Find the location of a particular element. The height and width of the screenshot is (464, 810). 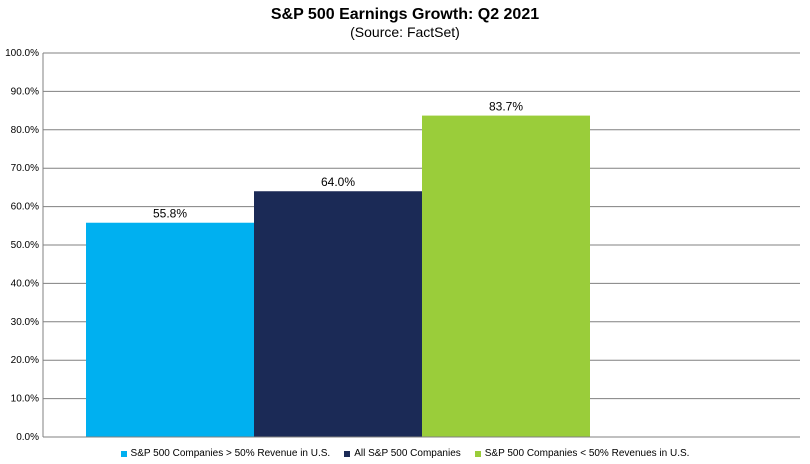

legend-item: S&P 500 Companies < 50% Revenues in U.S. is located at coordinates (582, 453).